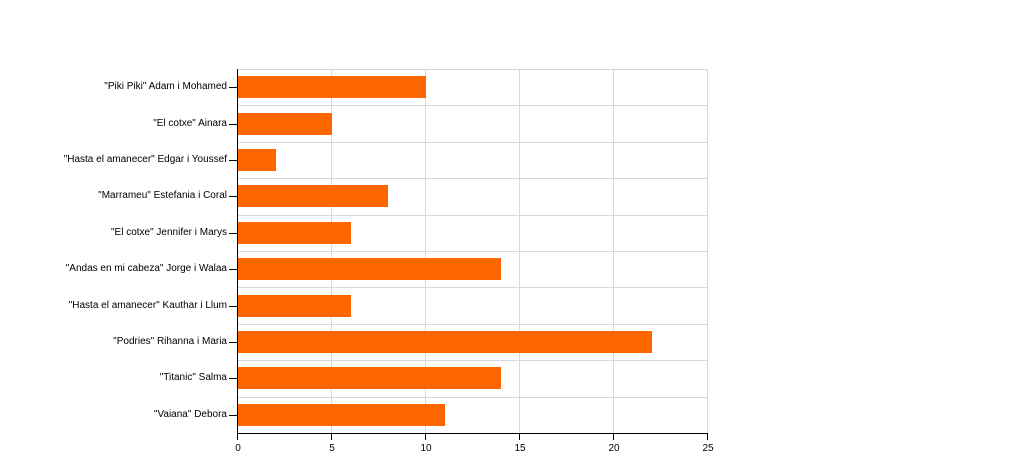 This screenshot has height=467, width=1024. Describe the element at coordinates (165, 86) in the screenshot. I see `category-label: "Piki Piki" Adam i Mohamed` at that location.